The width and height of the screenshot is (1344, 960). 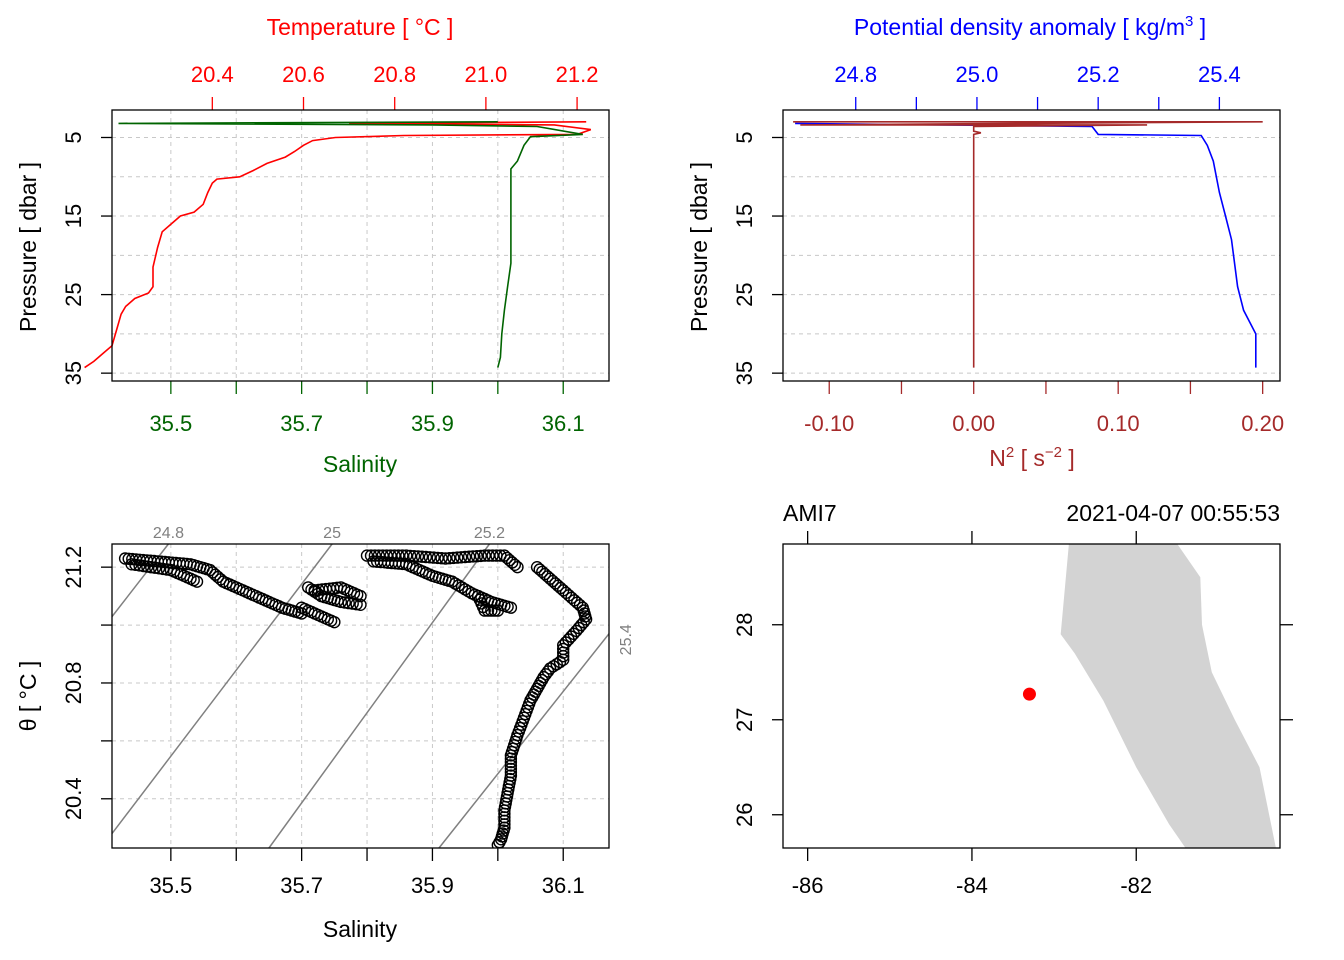 I want to click on p1-y-axis-title: Pressure [ dbar ], so click(x=28, y=247).